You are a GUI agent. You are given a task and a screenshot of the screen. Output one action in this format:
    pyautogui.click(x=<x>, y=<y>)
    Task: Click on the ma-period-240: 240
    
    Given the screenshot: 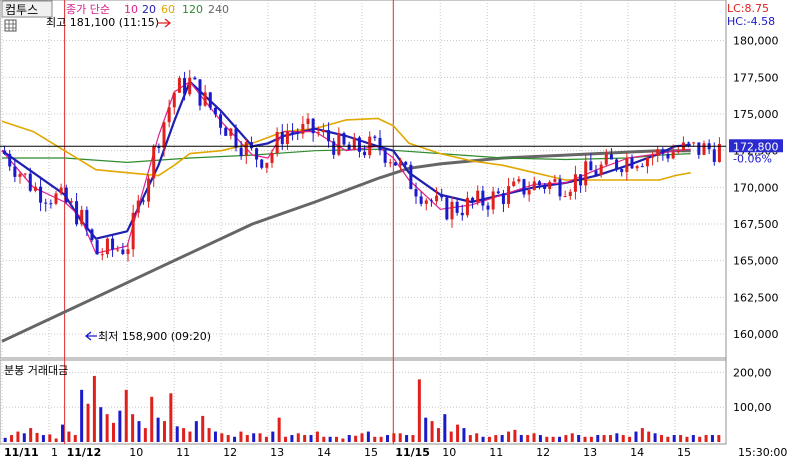 What is the action you would take?
    pyautogui.click(x=218, y=9)
    